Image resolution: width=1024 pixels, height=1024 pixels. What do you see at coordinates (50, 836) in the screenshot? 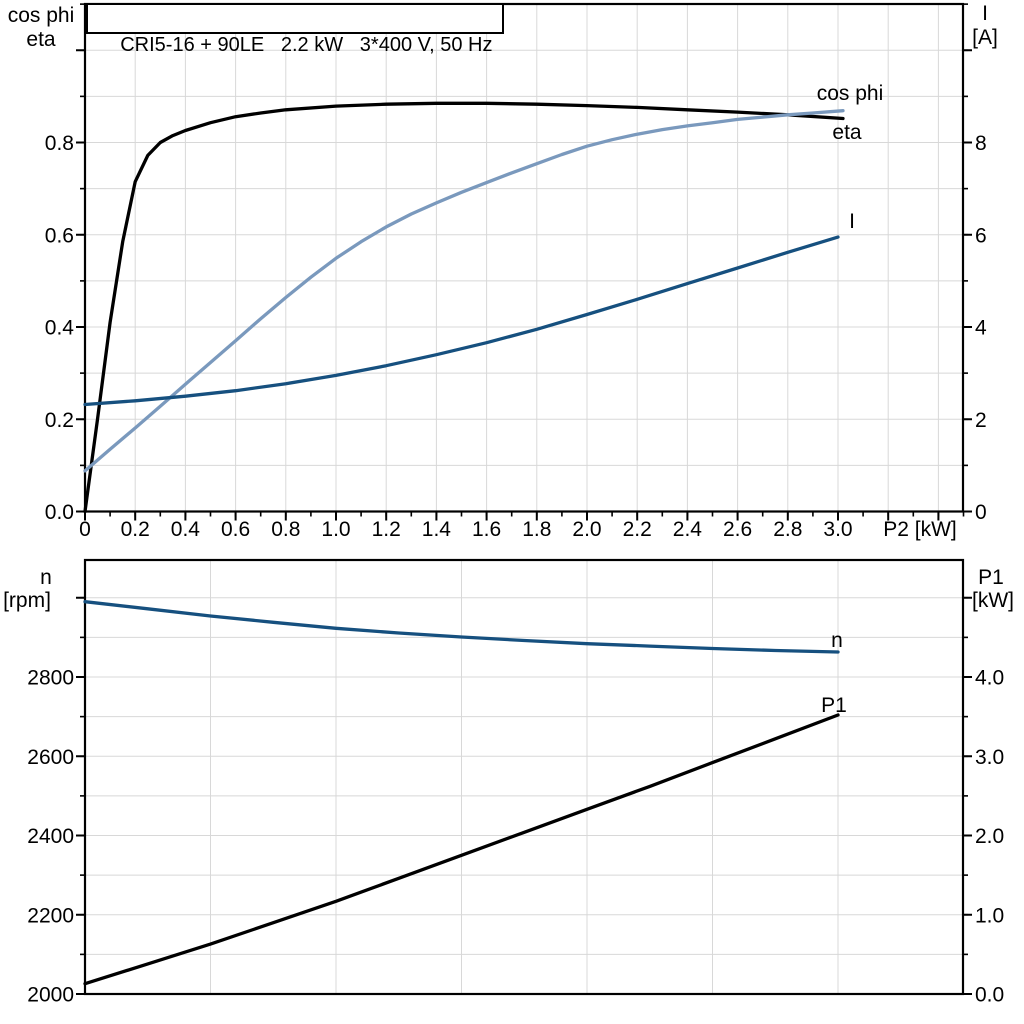
I see `left-tick-label: 2400` at bounding box center [50, 836].